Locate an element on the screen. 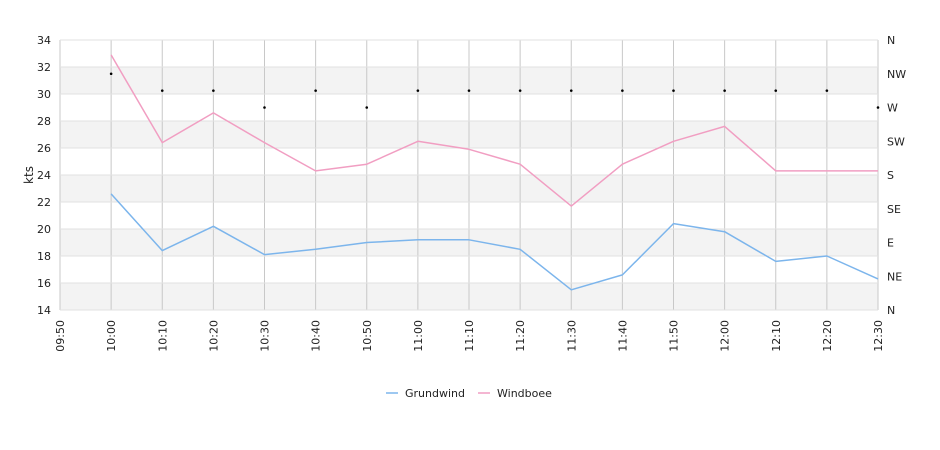  x-tick-label: 12:20 is located at coordinates (827, 336).